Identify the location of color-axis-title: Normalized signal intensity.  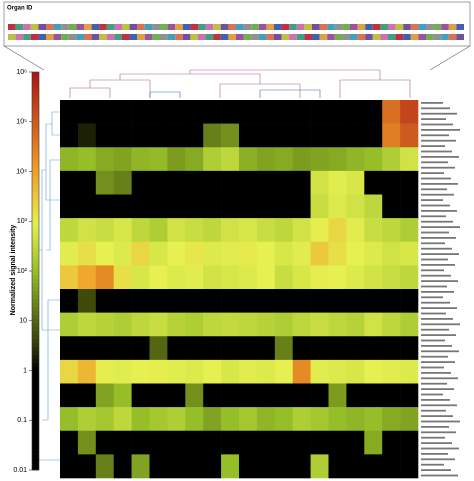
(13, 270).